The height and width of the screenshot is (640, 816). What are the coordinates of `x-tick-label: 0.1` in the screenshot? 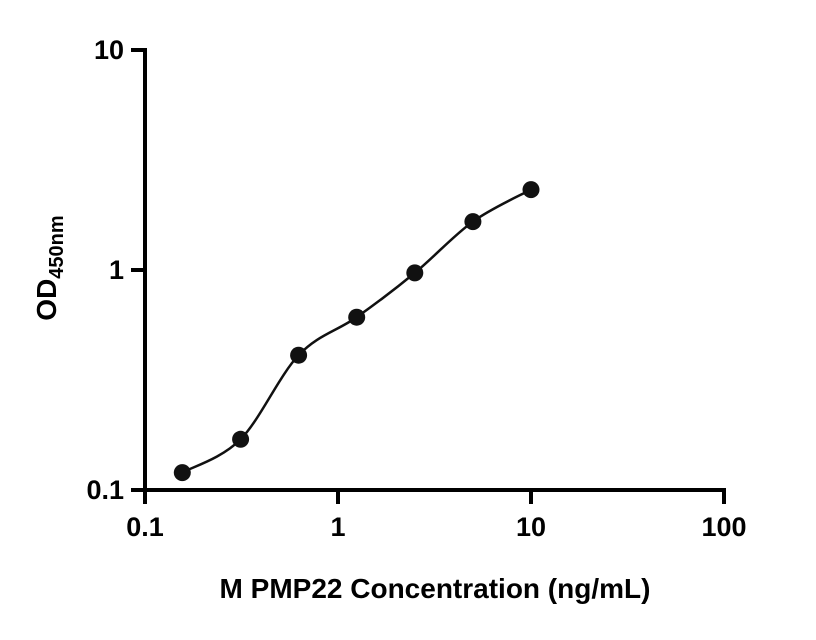 It's located at (145, 527).